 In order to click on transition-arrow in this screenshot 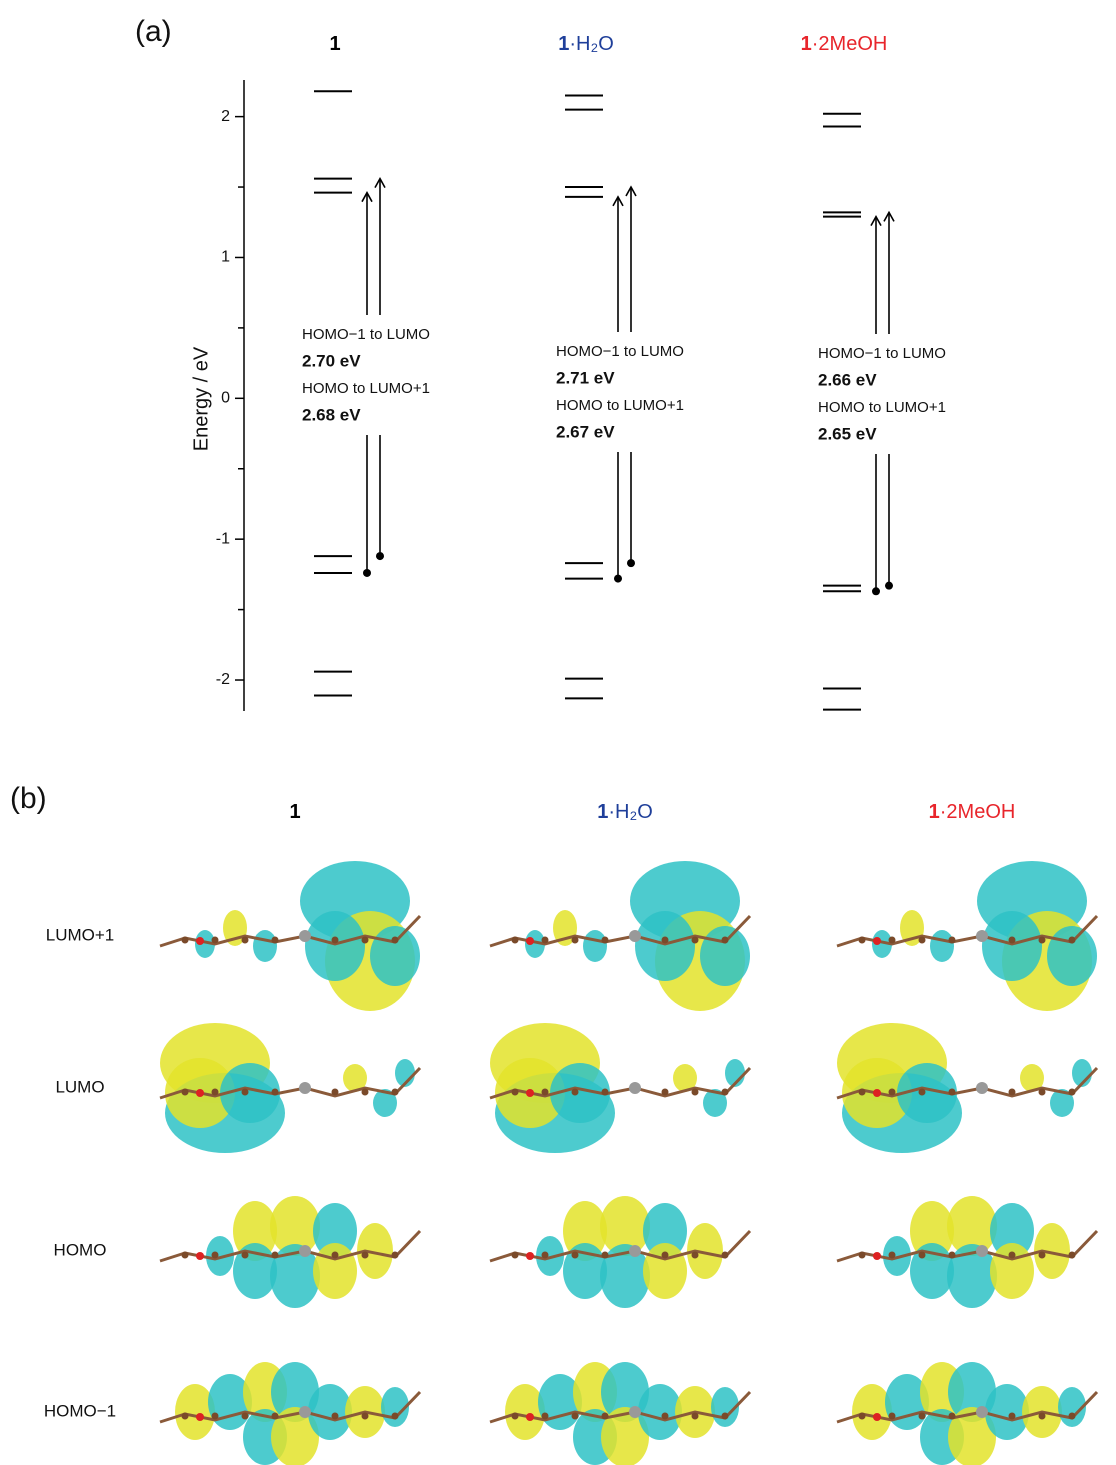, I will do `click(380, 368)`.